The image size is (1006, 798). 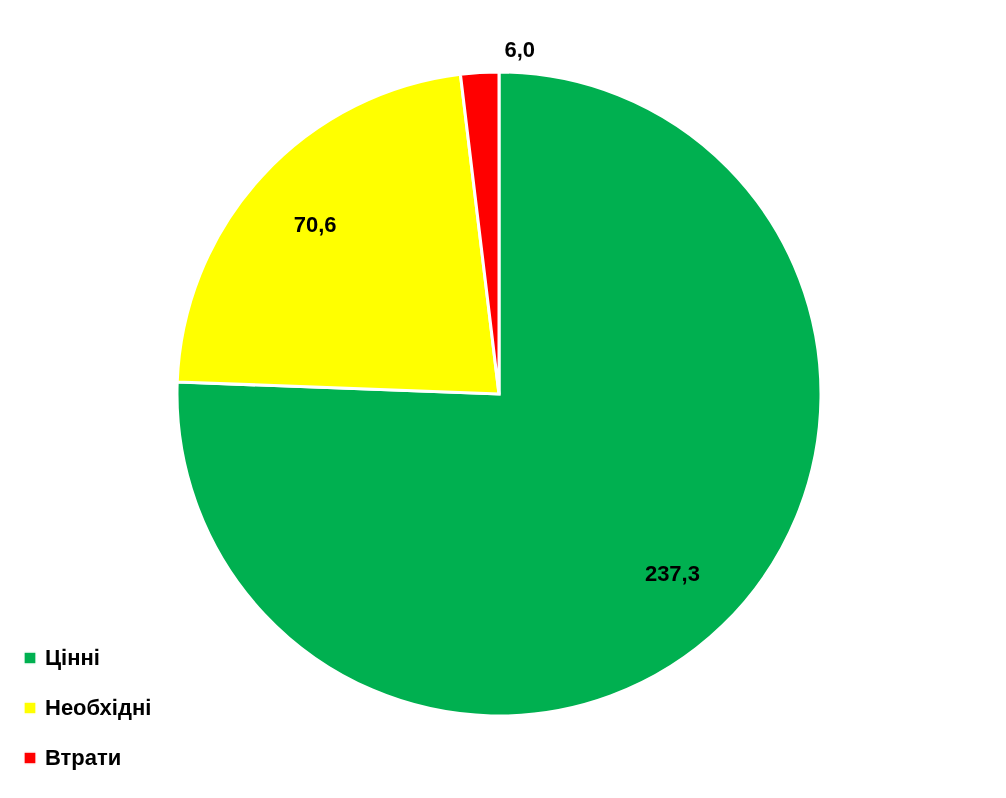 I want to click on data-label: 6,0, so click(x=519, y=49).